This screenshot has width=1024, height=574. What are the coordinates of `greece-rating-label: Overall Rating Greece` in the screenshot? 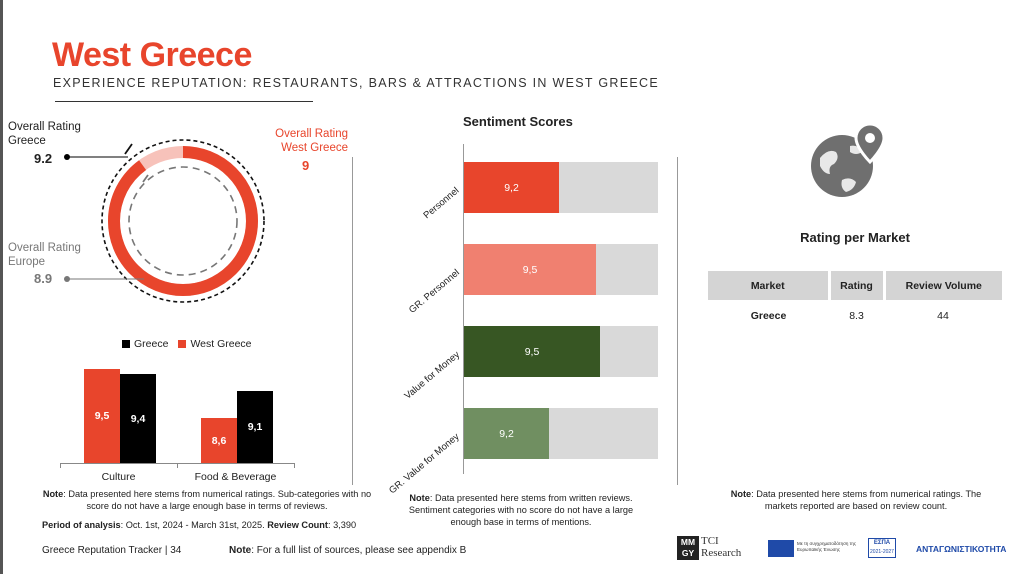 It's located at (44, 134).